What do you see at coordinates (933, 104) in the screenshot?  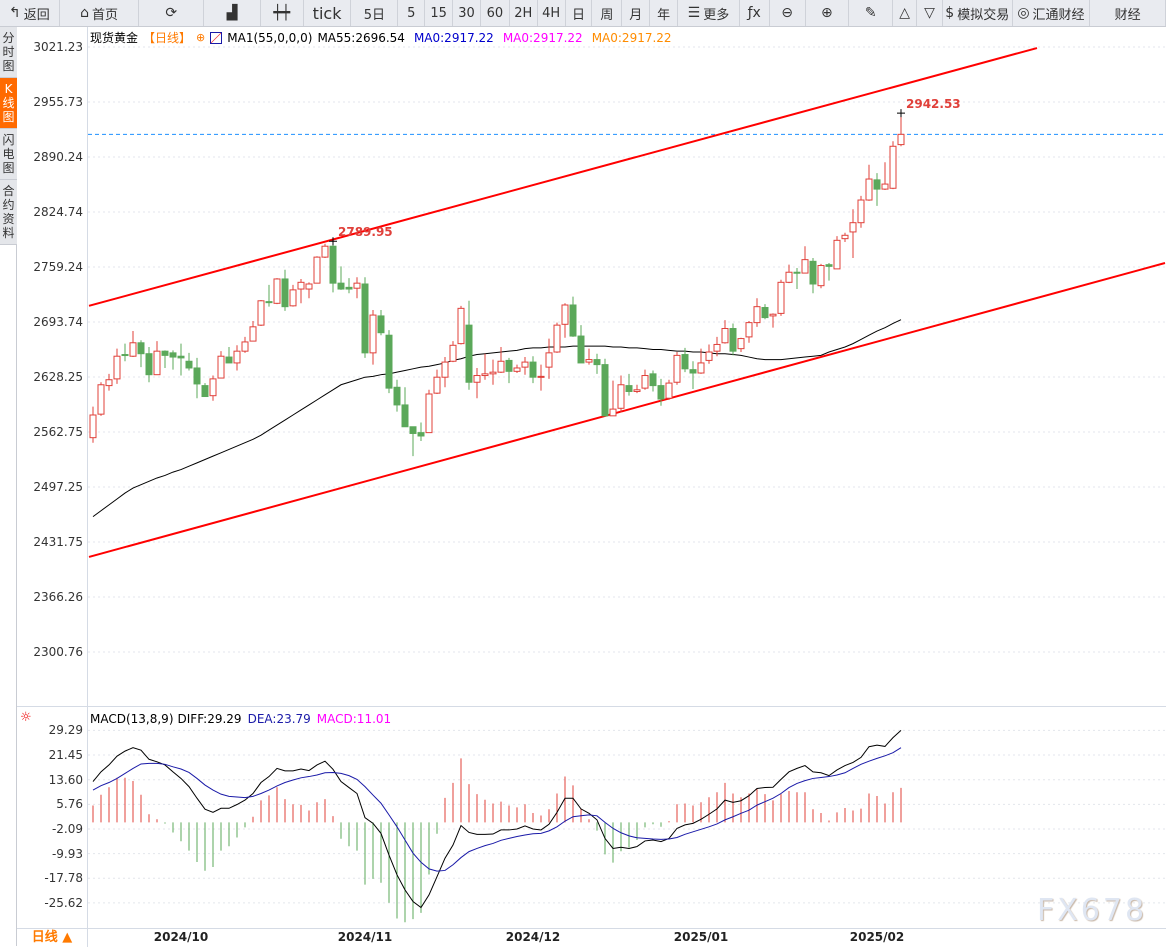 I see `high-price-label: 2942.53` at bounding box center [933, 104].